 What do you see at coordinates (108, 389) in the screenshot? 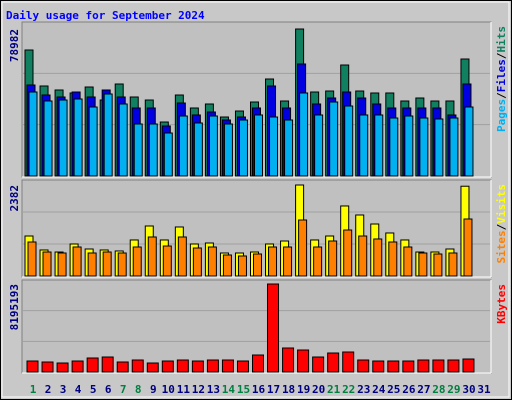
I see `x-tick-label: 6` at bounding box center [108, 389].